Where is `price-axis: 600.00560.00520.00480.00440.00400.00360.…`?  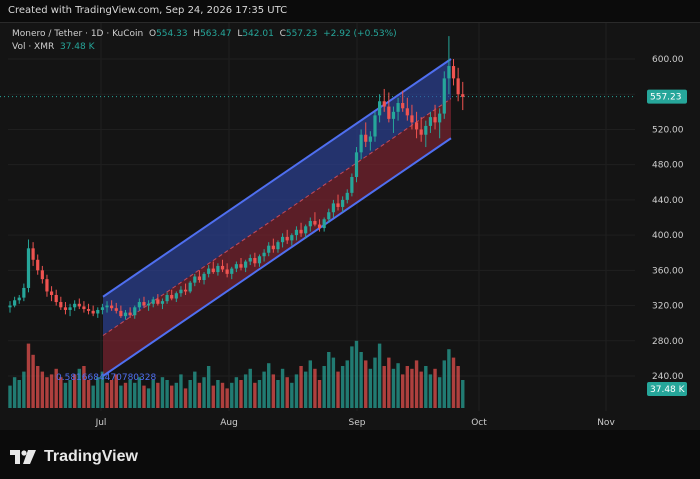 price-axis: 600.00560.00520.00480.00440.00400.00360.… is located at coordinates (668, 218).